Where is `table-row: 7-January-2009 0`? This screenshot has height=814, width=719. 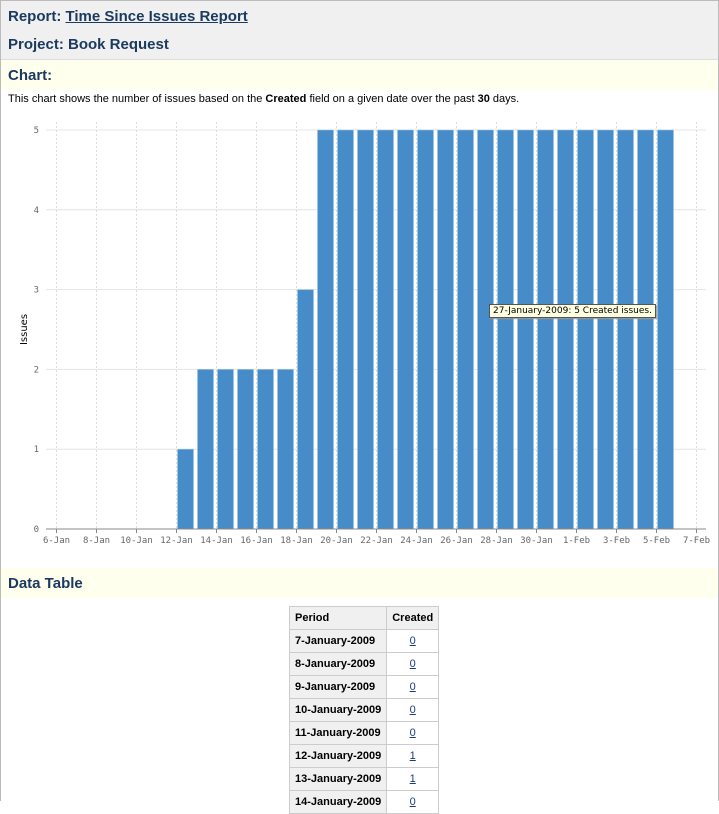 table-row: 7-January-2009 0 is located at coordinates (364, 641).